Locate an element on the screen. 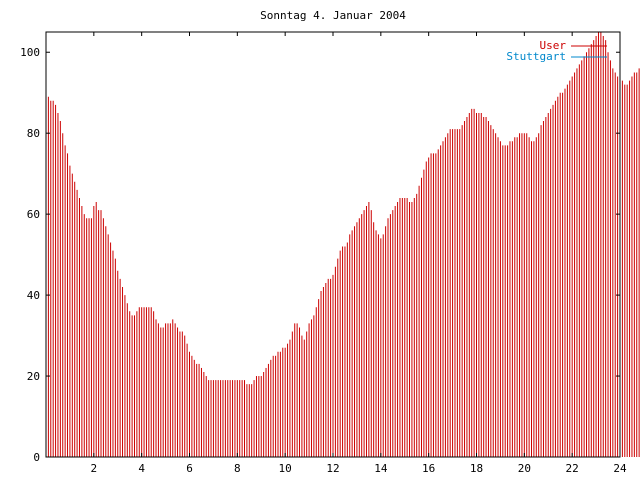 This screenshot has width=640, height=480. x-tick-label-8: 18 is located at coordinates (476, 468).